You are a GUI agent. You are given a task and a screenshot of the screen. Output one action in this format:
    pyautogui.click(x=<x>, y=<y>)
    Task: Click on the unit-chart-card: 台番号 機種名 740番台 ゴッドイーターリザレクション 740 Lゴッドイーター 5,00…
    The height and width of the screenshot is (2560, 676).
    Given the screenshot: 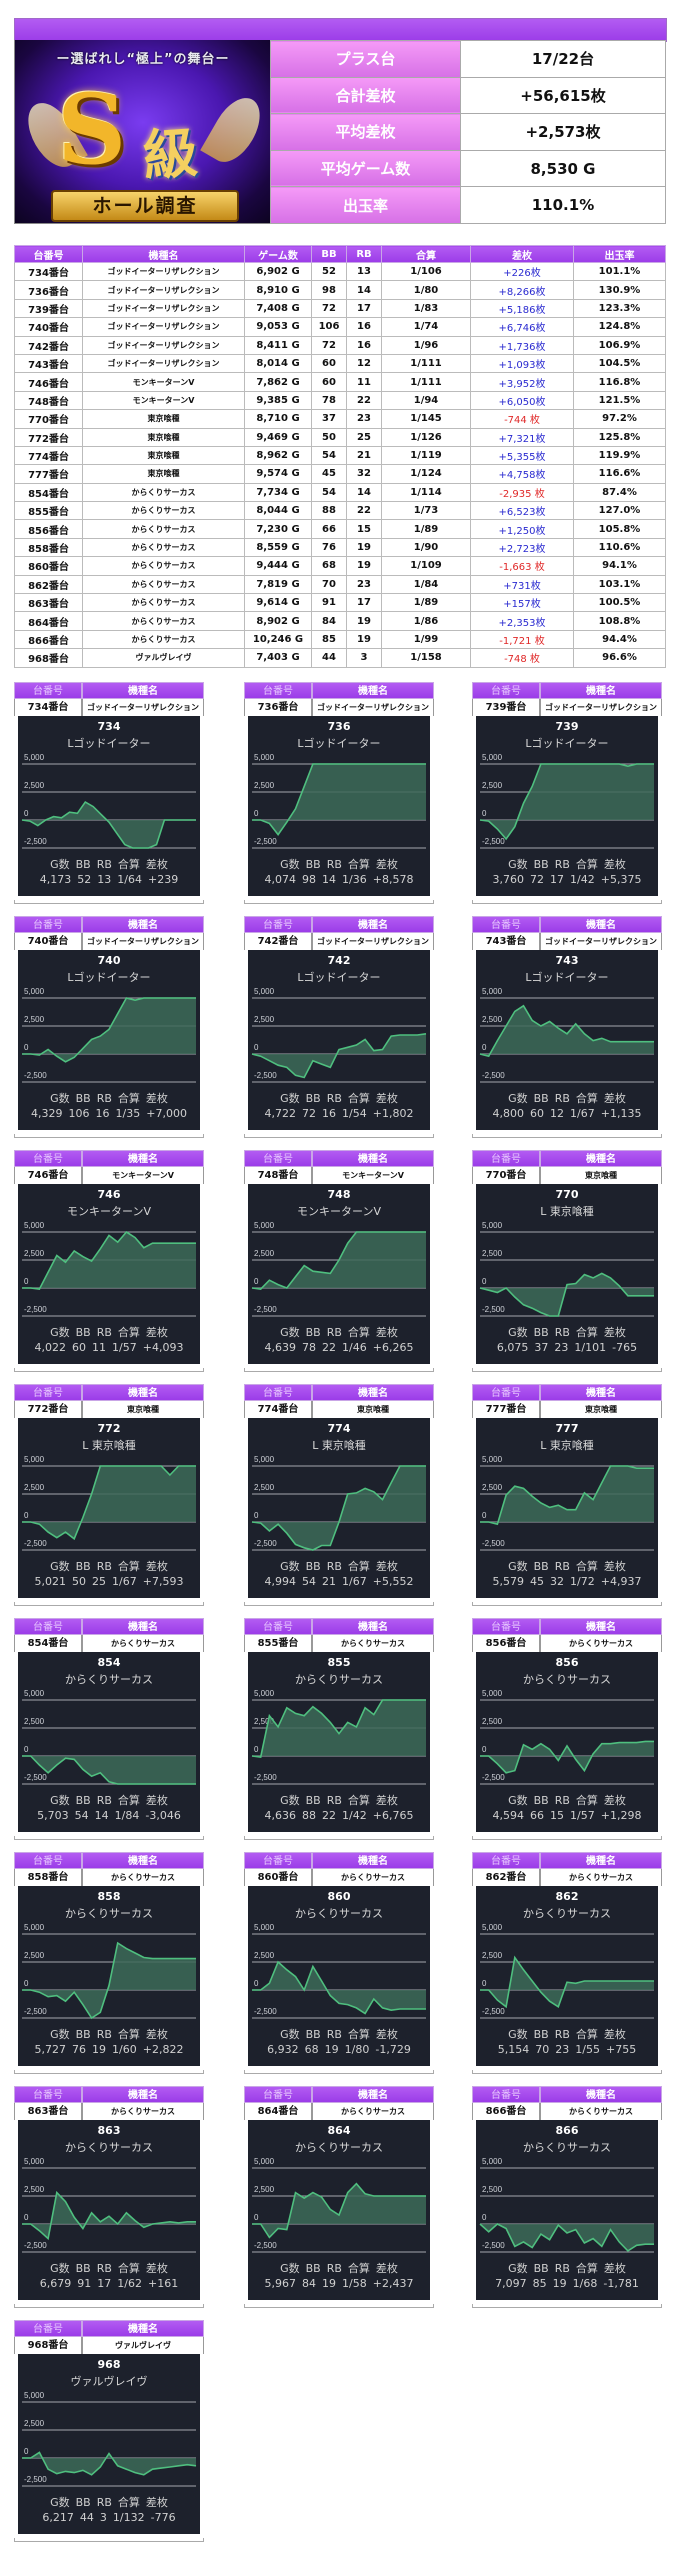 What is the action you would take?
    pyautogui.click(x=109, y=1027)
    